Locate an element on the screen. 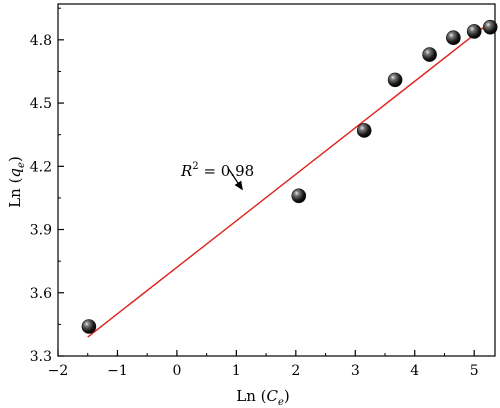 This screenshot has width=500, height=408. y-tick-label: 3.3 is located at coordinates (41, 357).